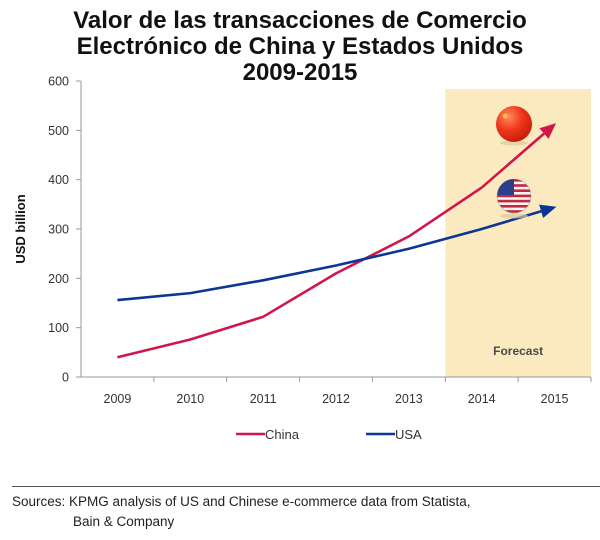  I want to click on arrowhead-china, so click(548, 131).